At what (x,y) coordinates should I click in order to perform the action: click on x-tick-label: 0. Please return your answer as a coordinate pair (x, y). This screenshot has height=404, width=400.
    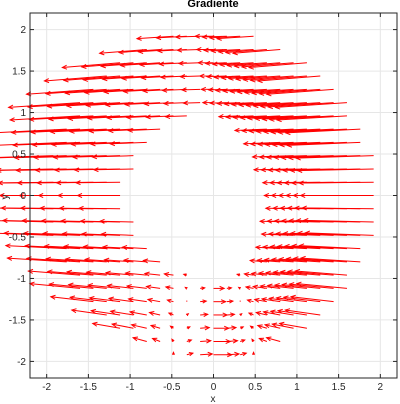
    Looking at the image, I should click on (214, 387).